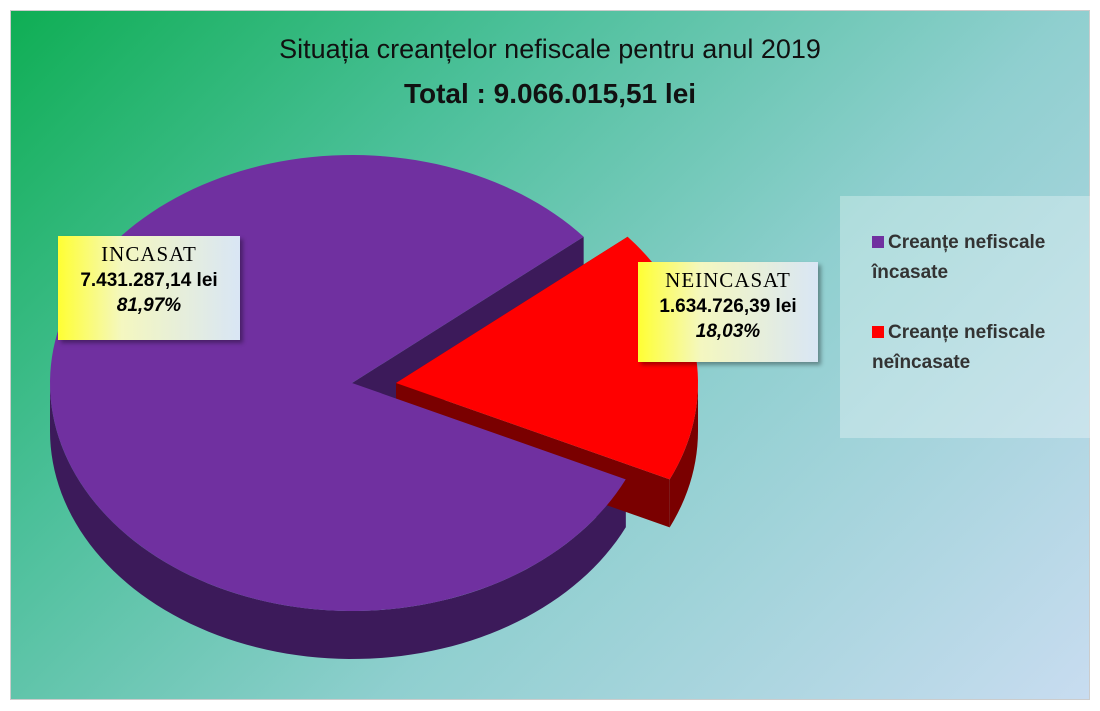 This screenshot has height=711, width=1100. I want to click on amount-label: 1.634.726,39 lei, so click(728, 306).